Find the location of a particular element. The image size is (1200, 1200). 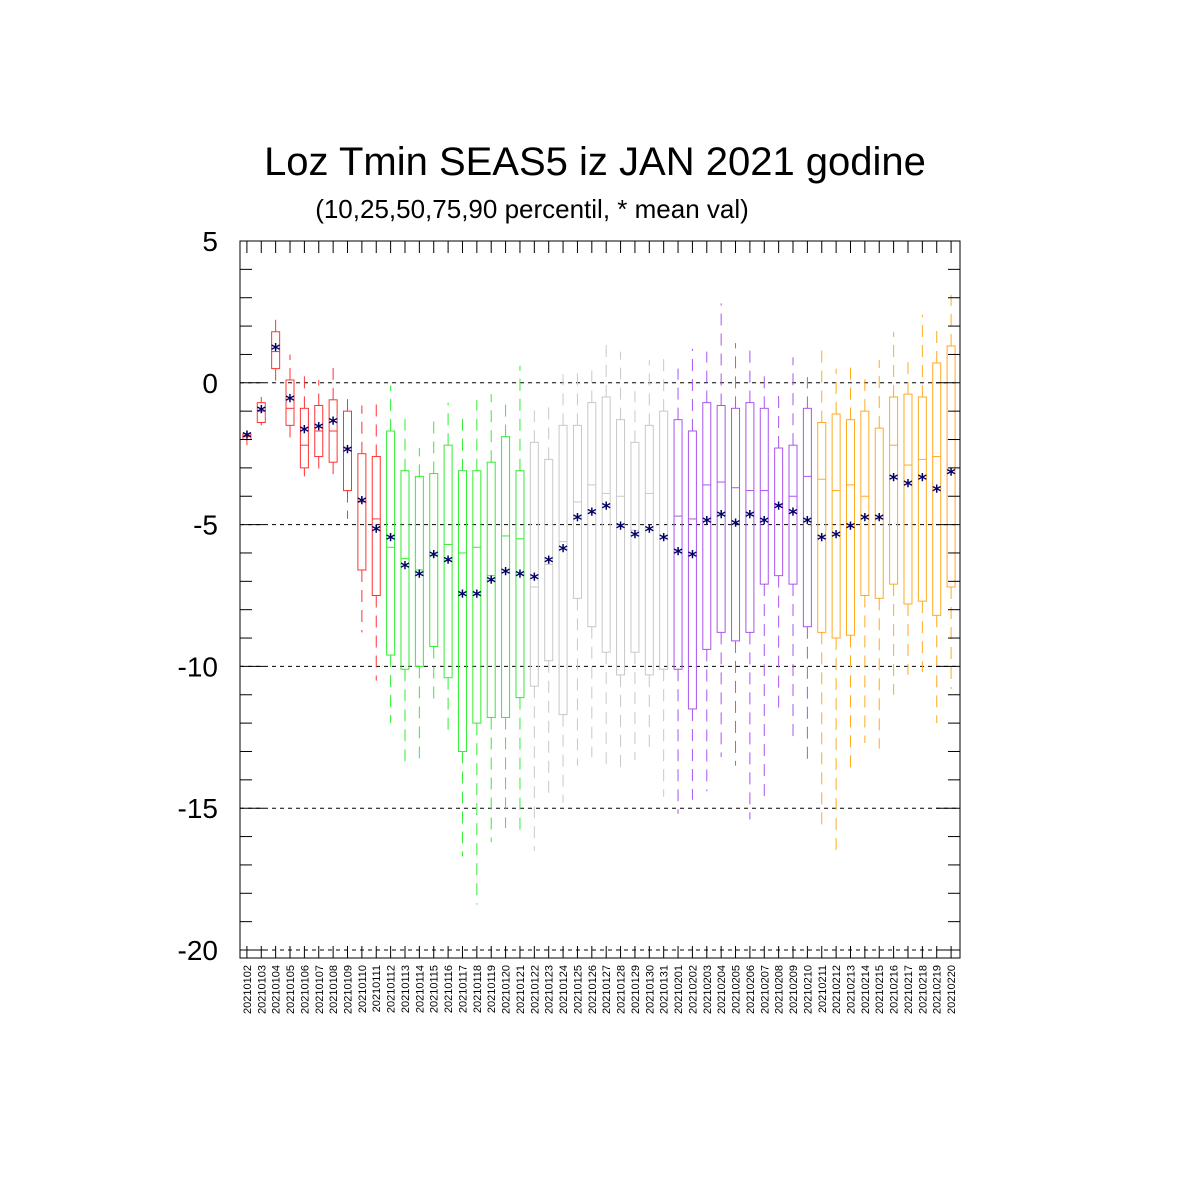

box-20210102: * is located at coordinates (247, 438).